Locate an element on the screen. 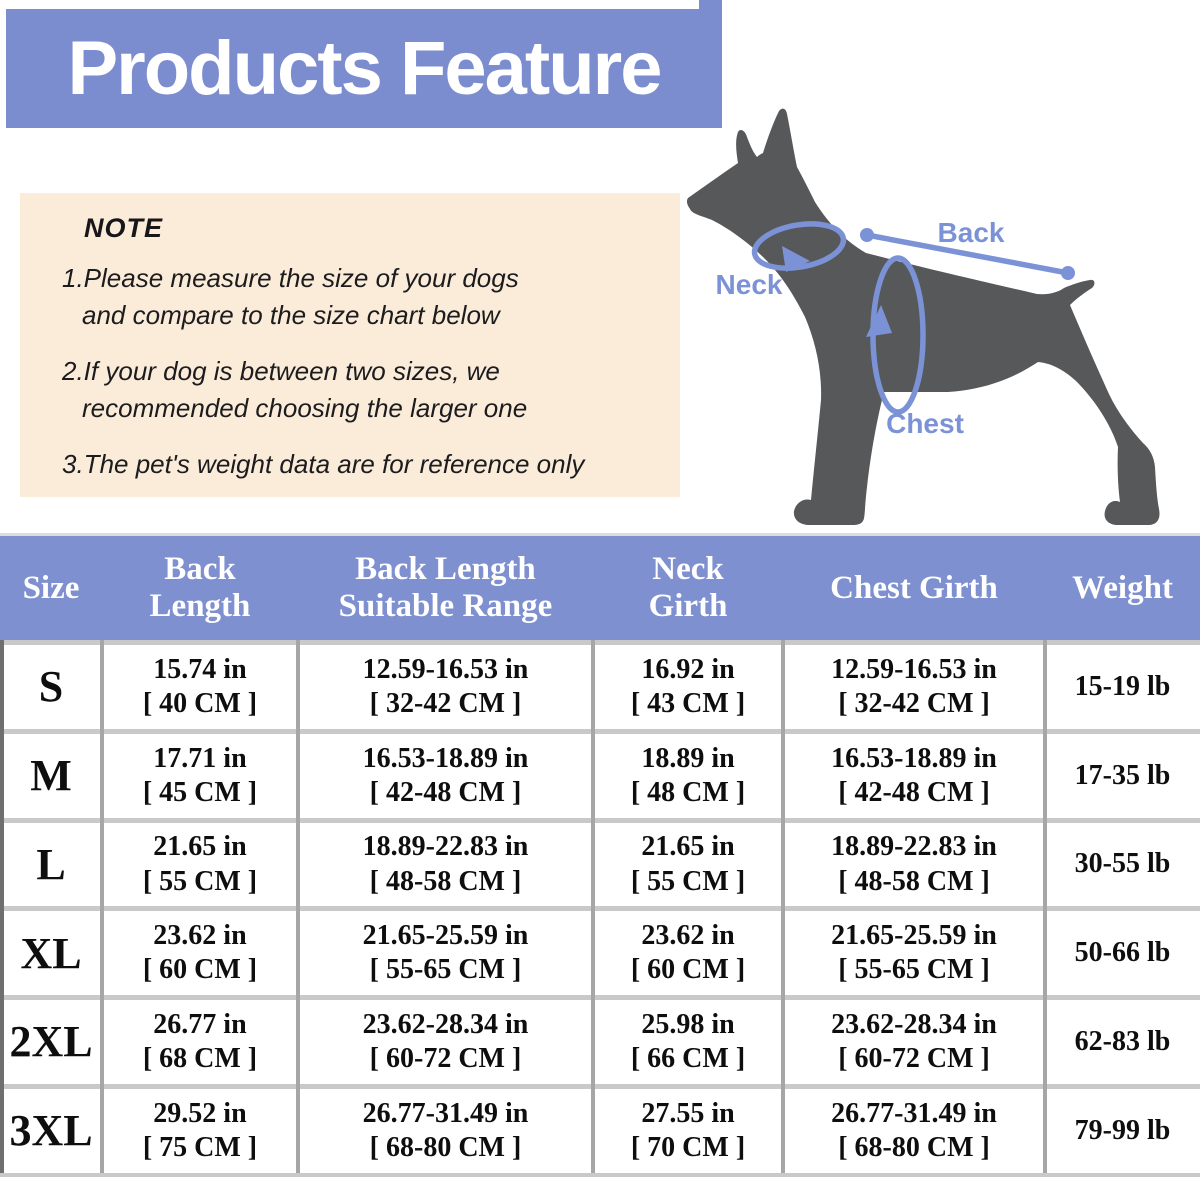 Image resolution: width=1200 pixels, height=1200 pixels. title-banner: Products Feature is located at coordinates (364, 68).